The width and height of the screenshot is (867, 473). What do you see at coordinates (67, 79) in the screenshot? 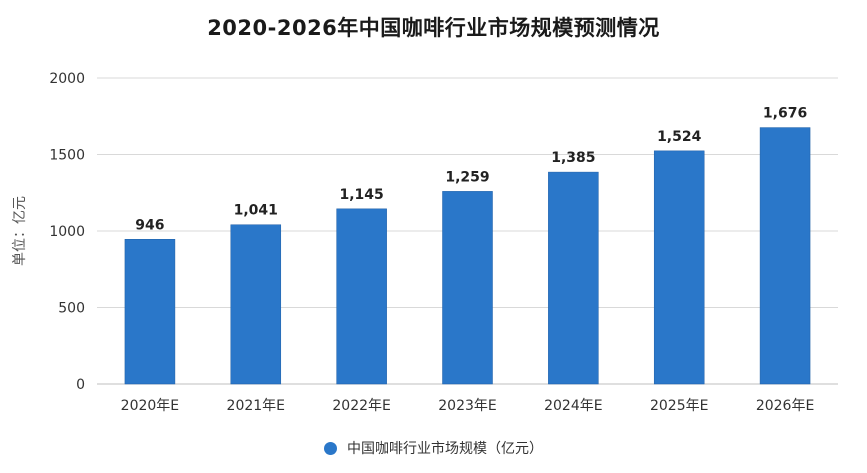
I see `y-tick-label: 2000` at bounding box center [67, 79].